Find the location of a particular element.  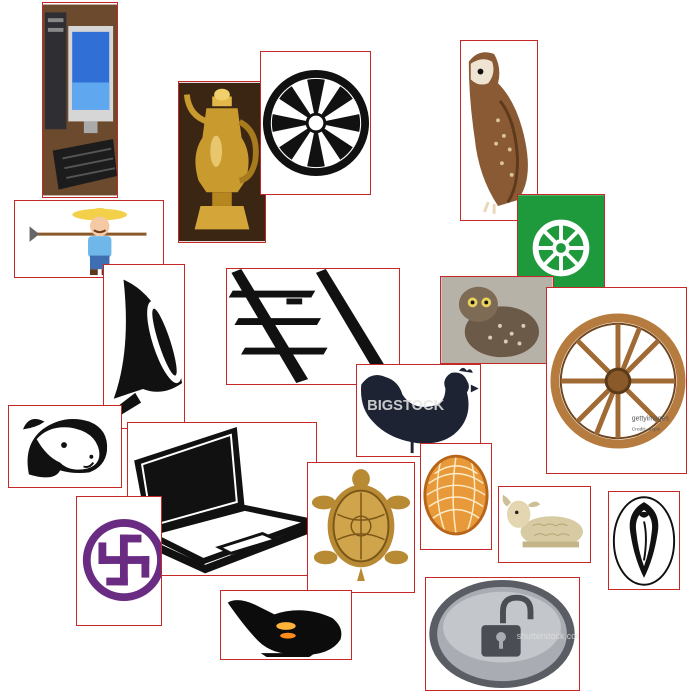

basket-icon is located at coordinates (456, 496).